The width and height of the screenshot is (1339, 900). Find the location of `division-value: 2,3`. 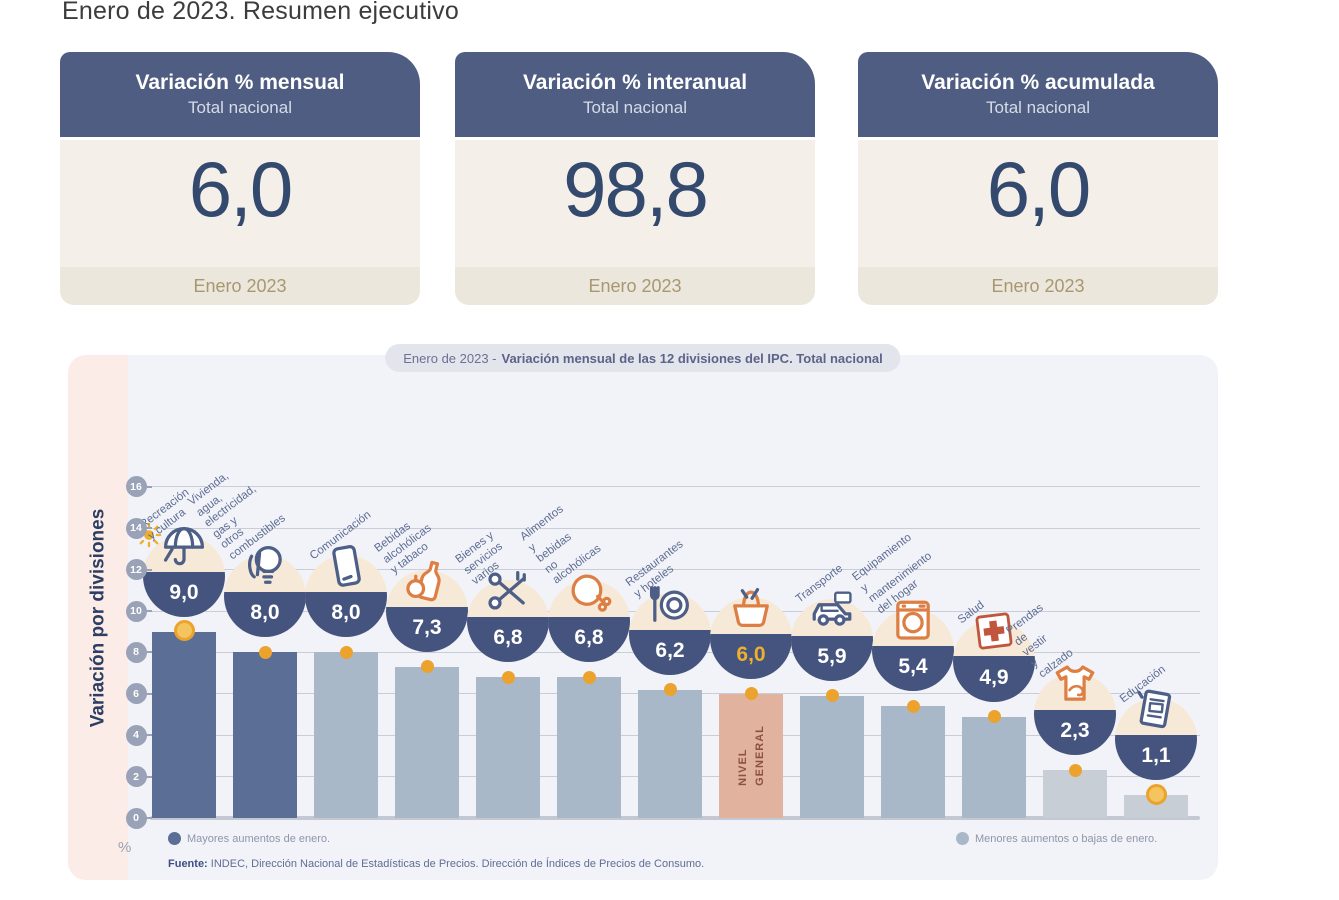

division-value: 2,3 is located at coordinates (1075, 731).